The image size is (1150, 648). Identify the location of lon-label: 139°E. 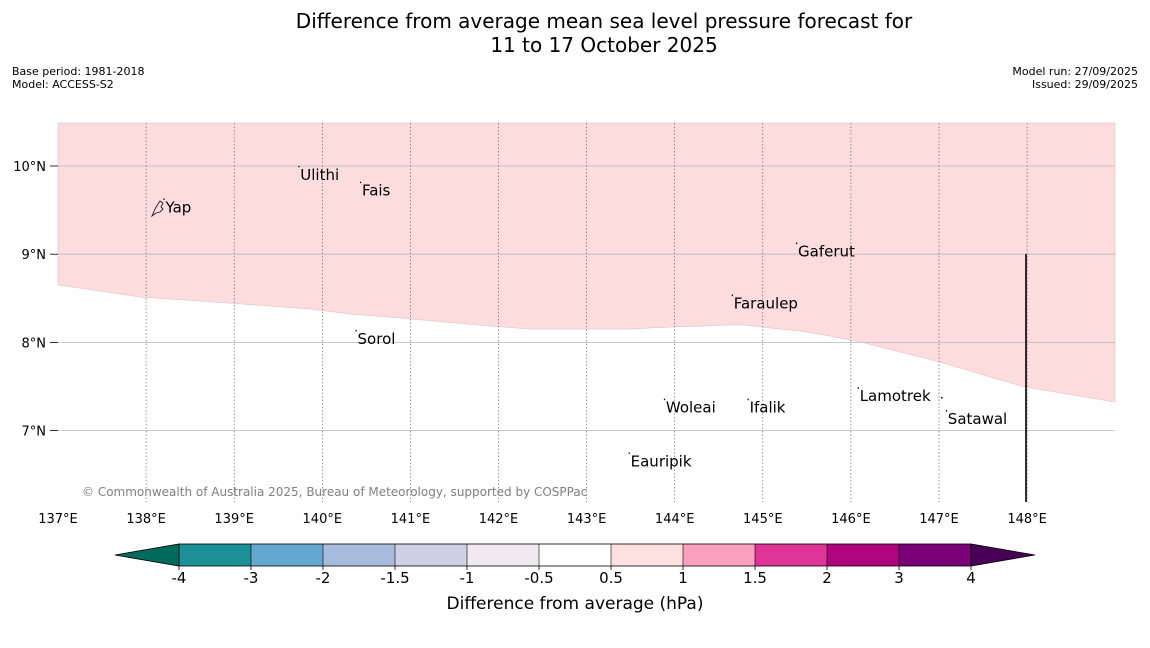
(234, 519).